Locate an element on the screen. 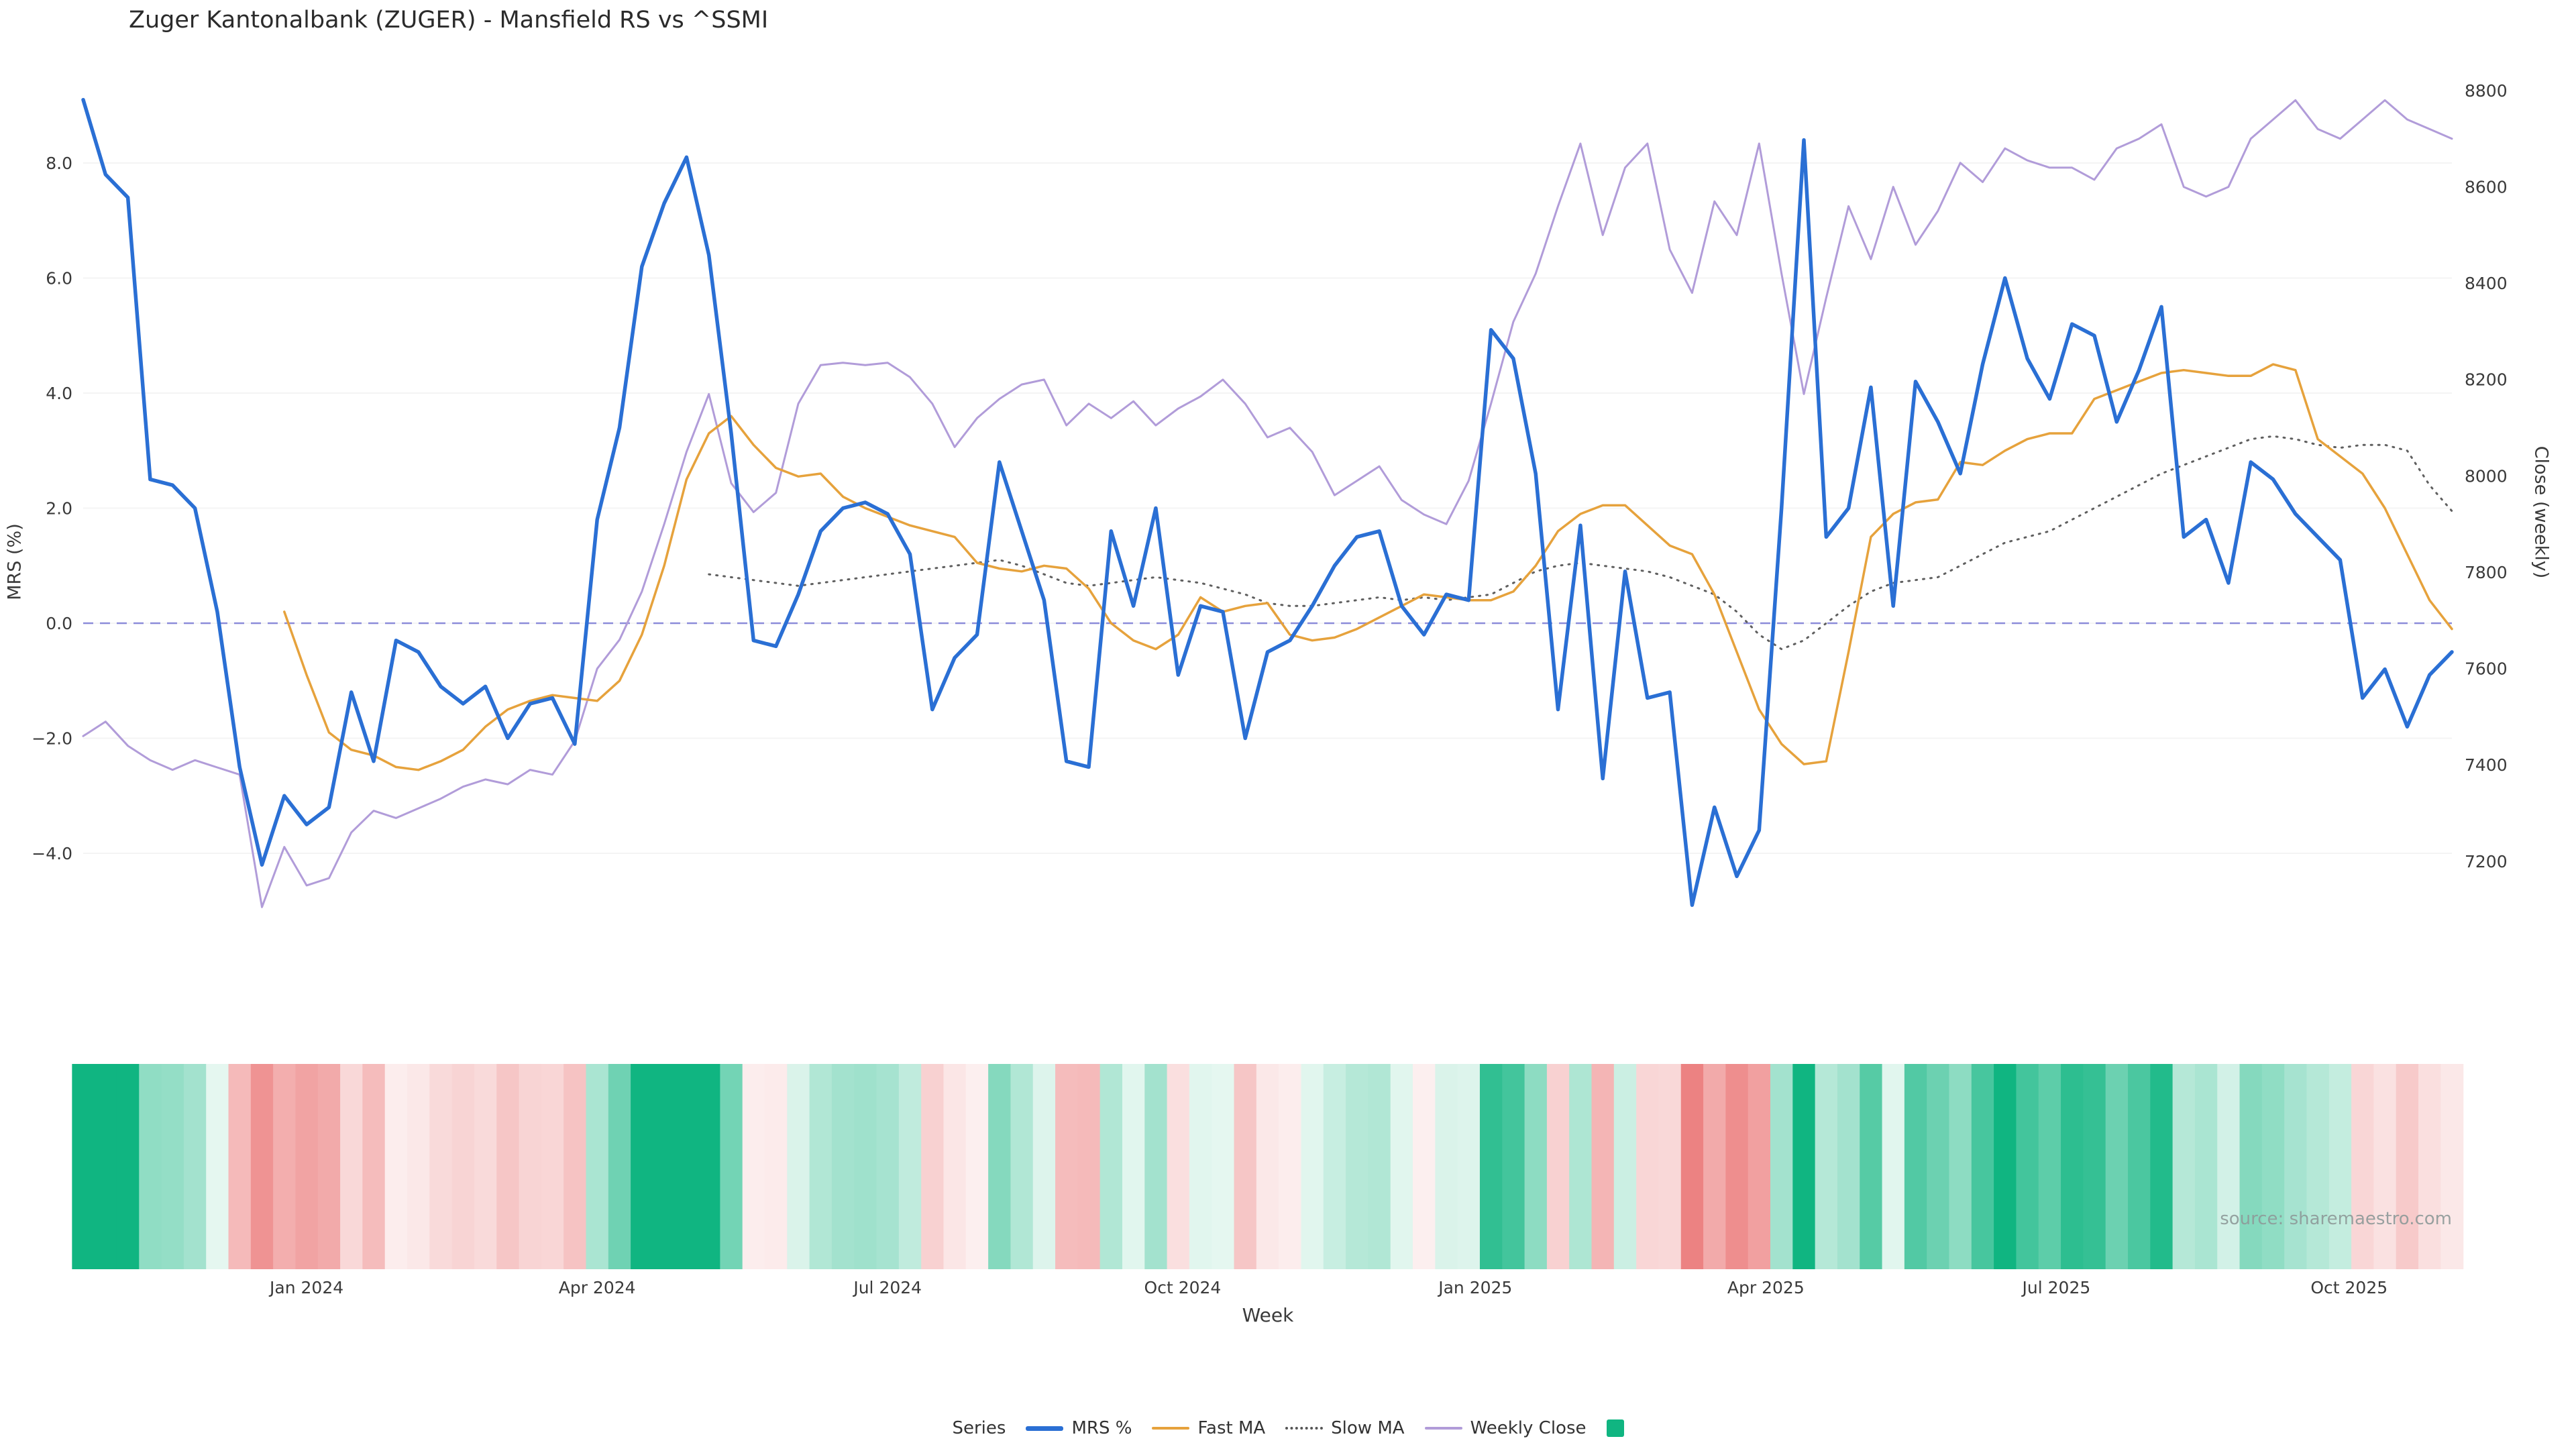 This screenshot has width=2576, height=1449. x-tick-label: Jul 2024 is located at coordinates (887, 1287).